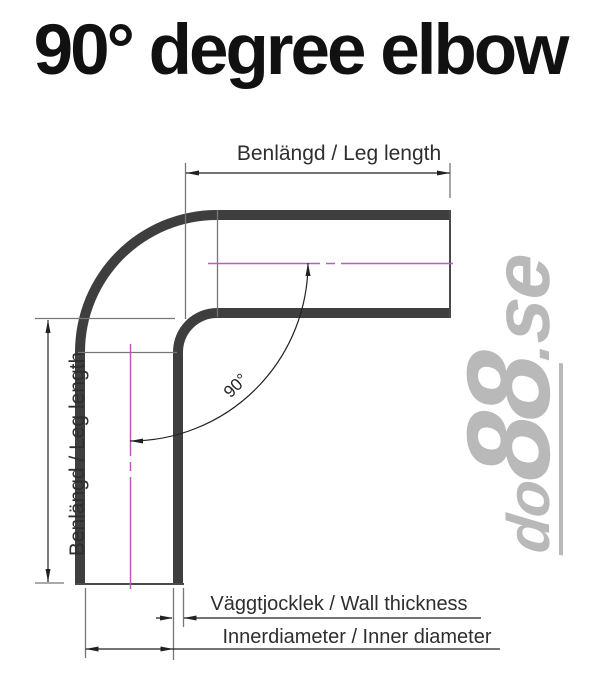  I want to click on inner-diameter-label: Innerdiameter / Inner diameter, so click(357, 637).